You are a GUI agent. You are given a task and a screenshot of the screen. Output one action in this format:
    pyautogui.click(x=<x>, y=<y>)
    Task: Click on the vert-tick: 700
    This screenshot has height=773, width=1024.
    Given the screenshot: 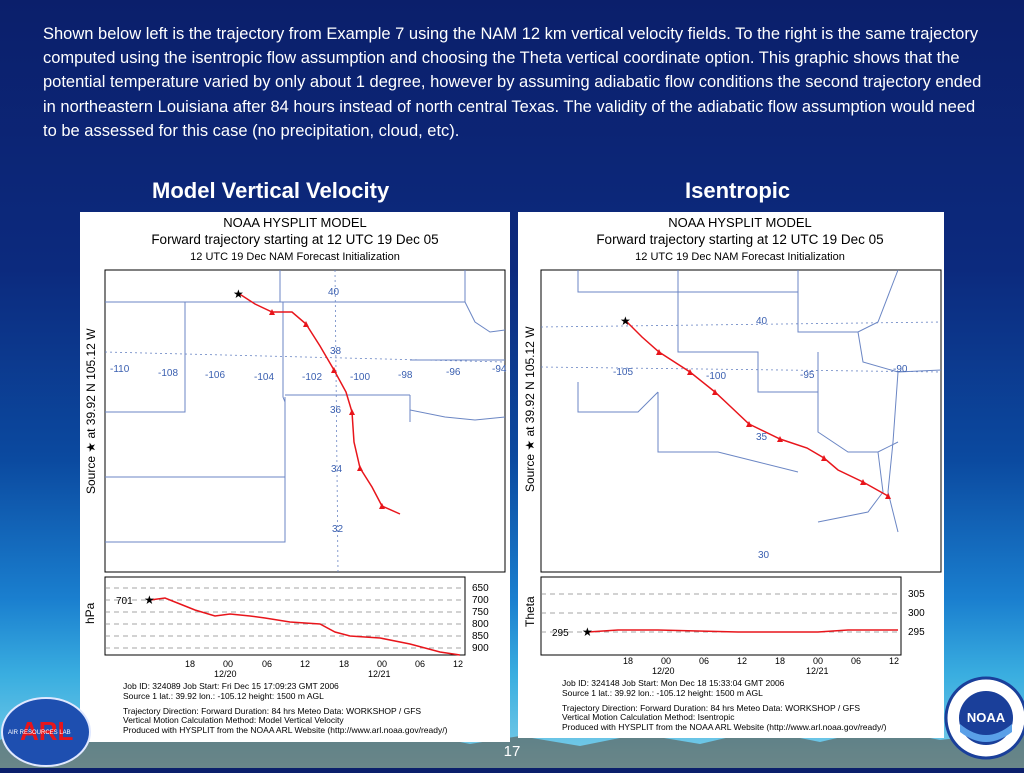 What is the action you would take?
    pyautogui.click(x=480, y=600)
    